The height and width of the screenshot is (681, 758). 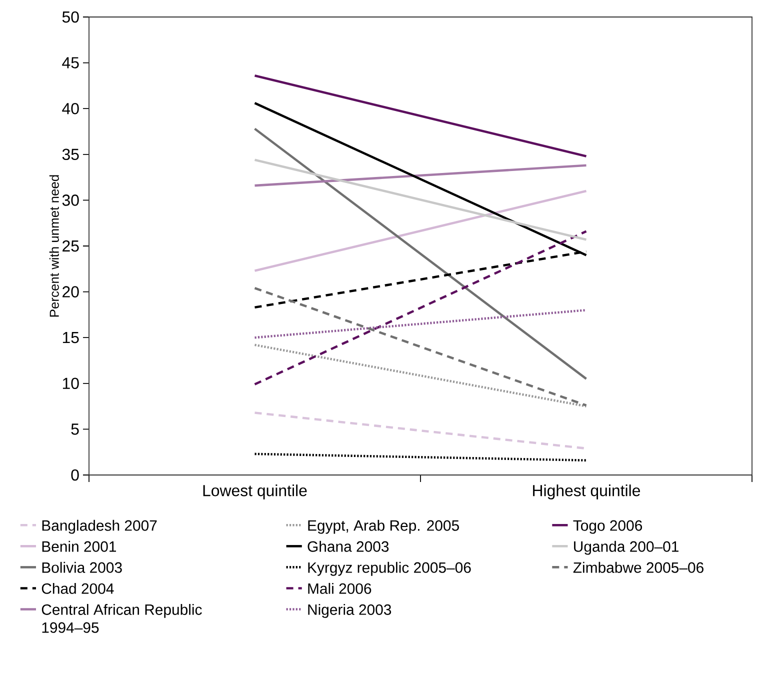 I want to click on y-tick-label: 5, so click(x=75, y=429).